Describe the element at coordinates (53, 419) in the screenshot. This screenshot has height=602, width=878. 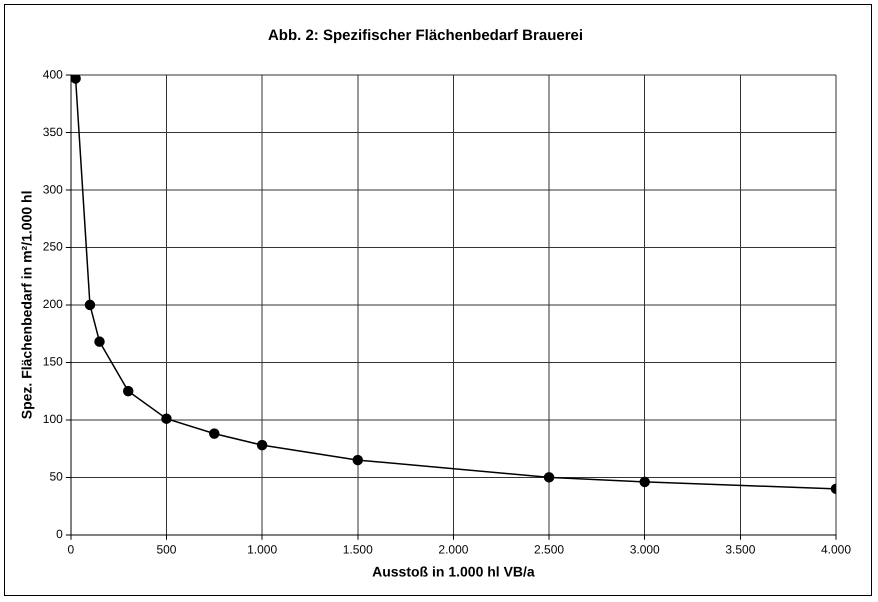
I see `y-tick-label: 100` at that location.